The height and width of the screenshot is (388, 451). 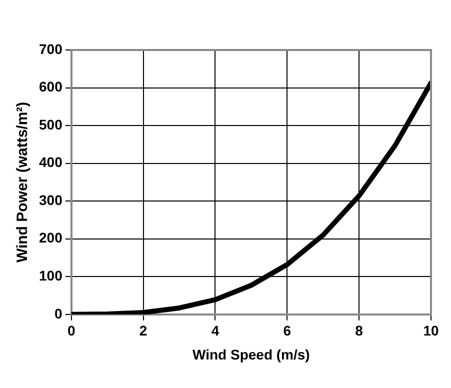 What do you see at coordinates (51, 48) in the screenshot?
I see `y-tick-label: 700` at bounding box center [51, 48].